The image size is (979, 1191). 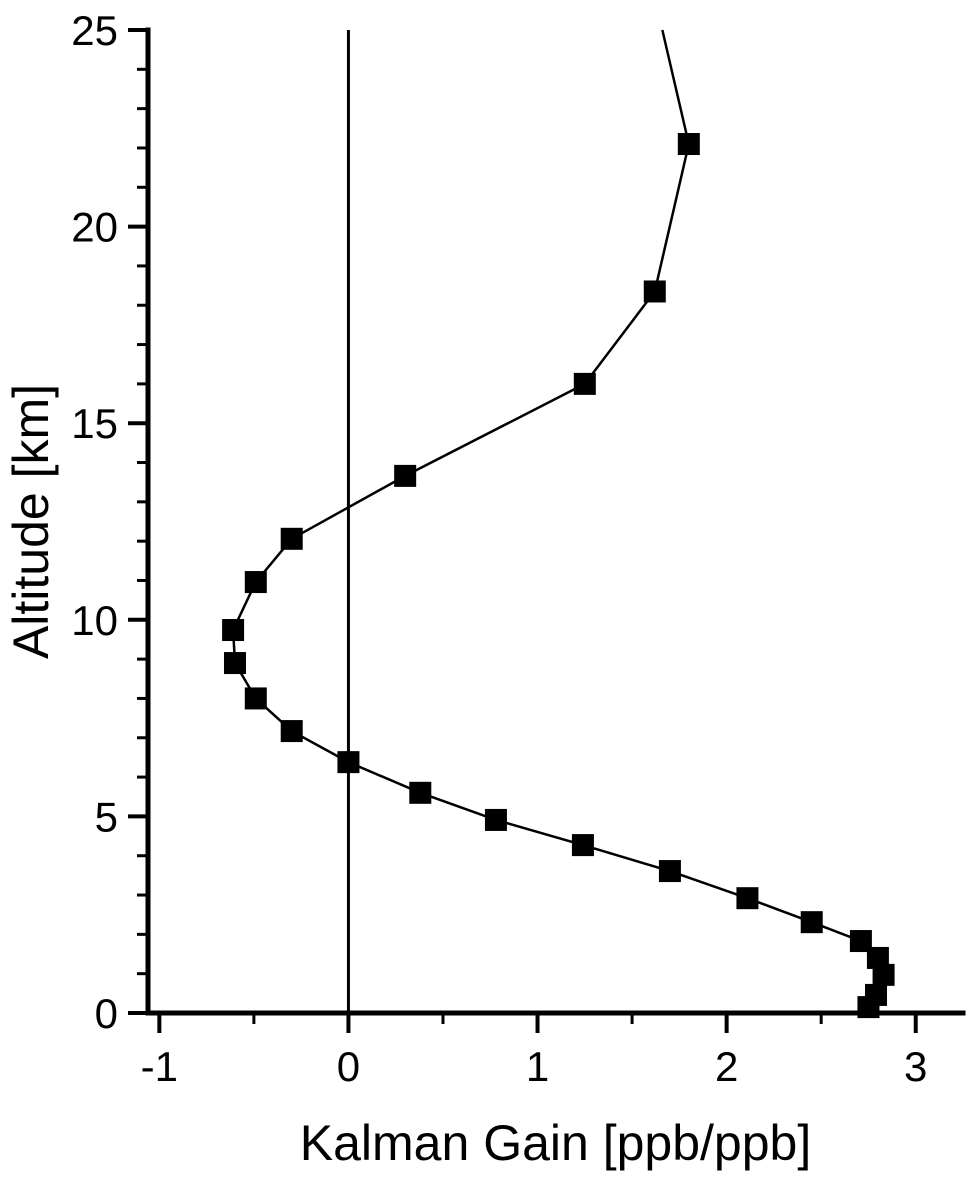 I want to click on x-axis-title: Kalman Gain [ppb/ppb], so click(x=555, y=1143).